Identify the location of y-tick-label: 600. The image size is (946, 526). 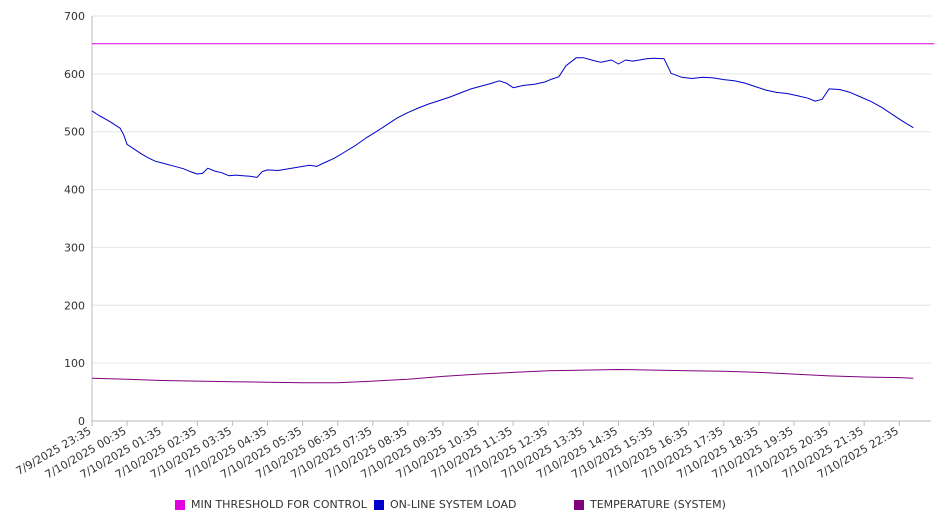
(74, 74).